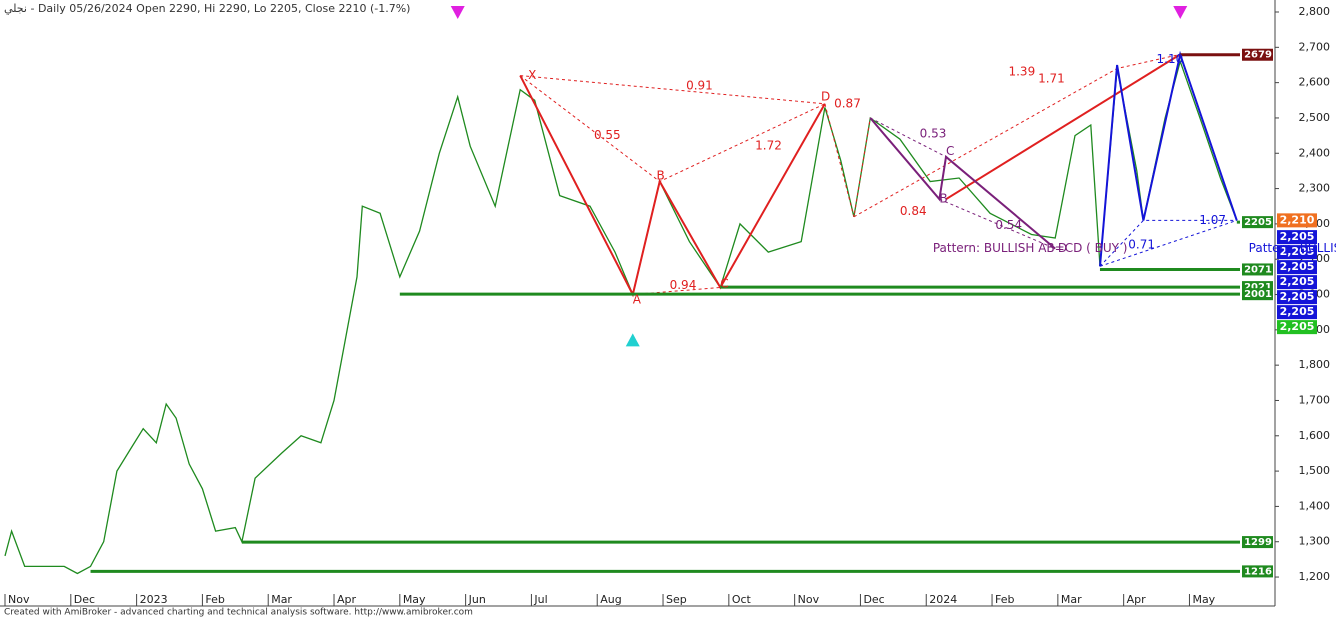 Image resolution: width=1336 pixels, height=619 pixels. Describe the element at coordinates (1141, 245) in the screenshot. I see `annotation: 0.71` at that location.